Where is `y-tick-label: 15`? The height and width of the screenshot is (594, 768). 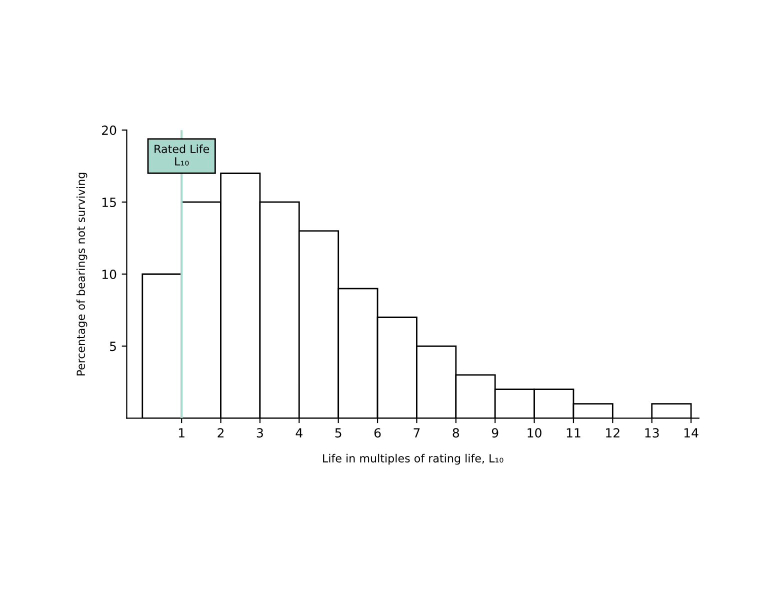 y-tick-label: 15 is located at coordinates (109, 203).